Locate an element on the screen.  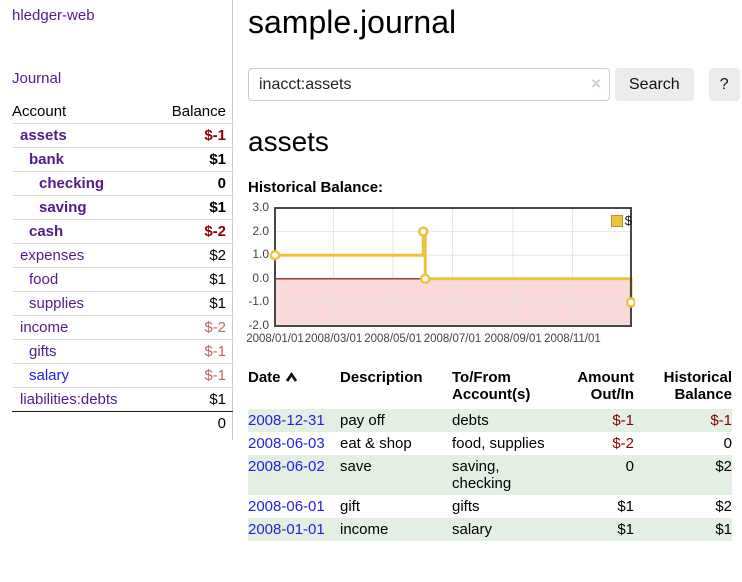
account-row: income $-2 is located at coordinates (122, 327).